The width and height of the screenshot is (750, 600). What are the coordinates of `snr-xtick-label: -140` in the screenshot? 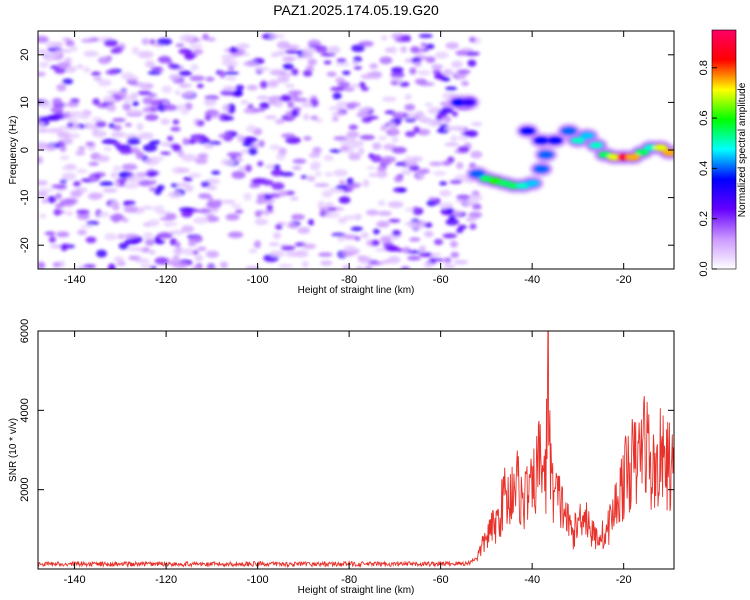 It's located at (75, 580).